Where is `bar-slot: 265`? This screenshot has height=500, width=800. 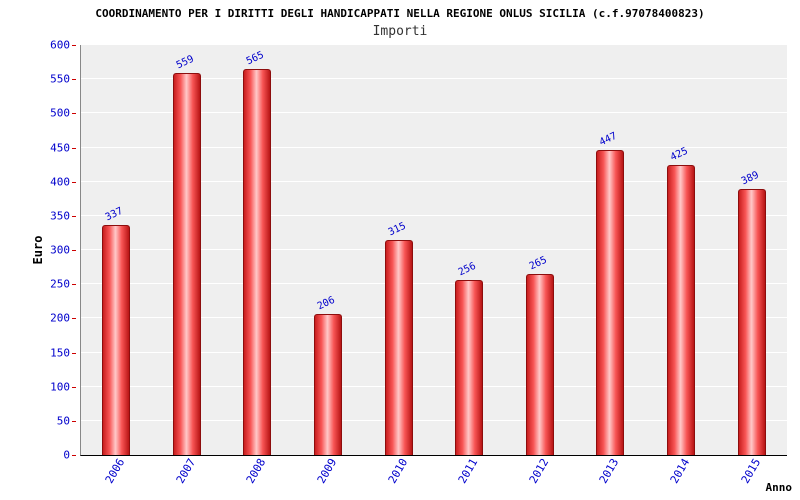
bar-slot: 265 is located at coordinates (540, 250).